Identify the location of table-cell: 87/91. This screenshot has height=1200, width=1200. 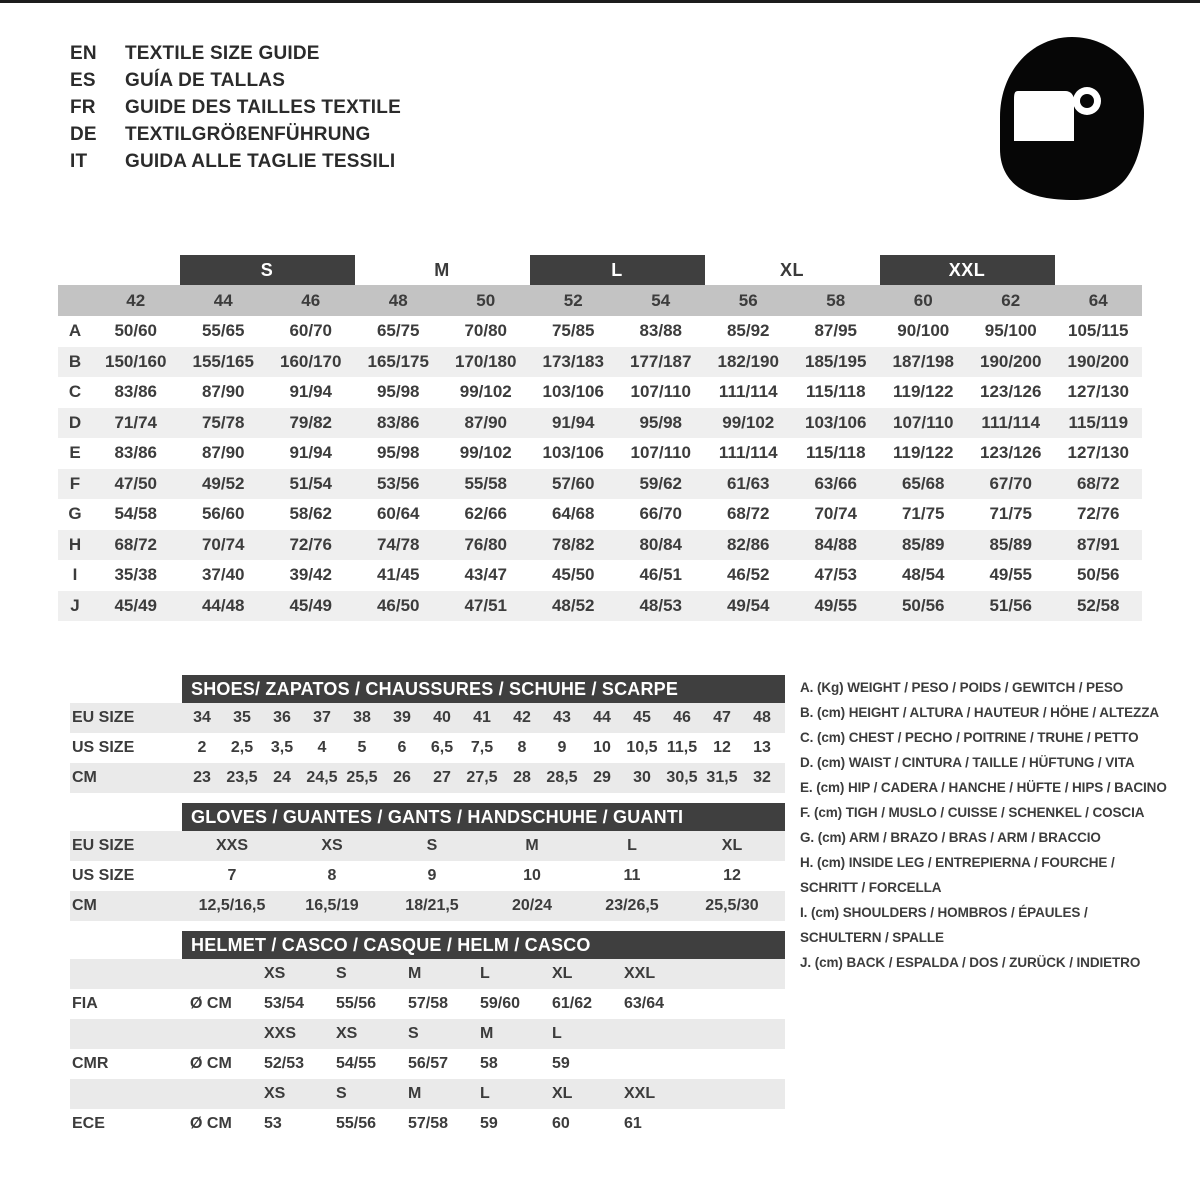
(1098, 544).